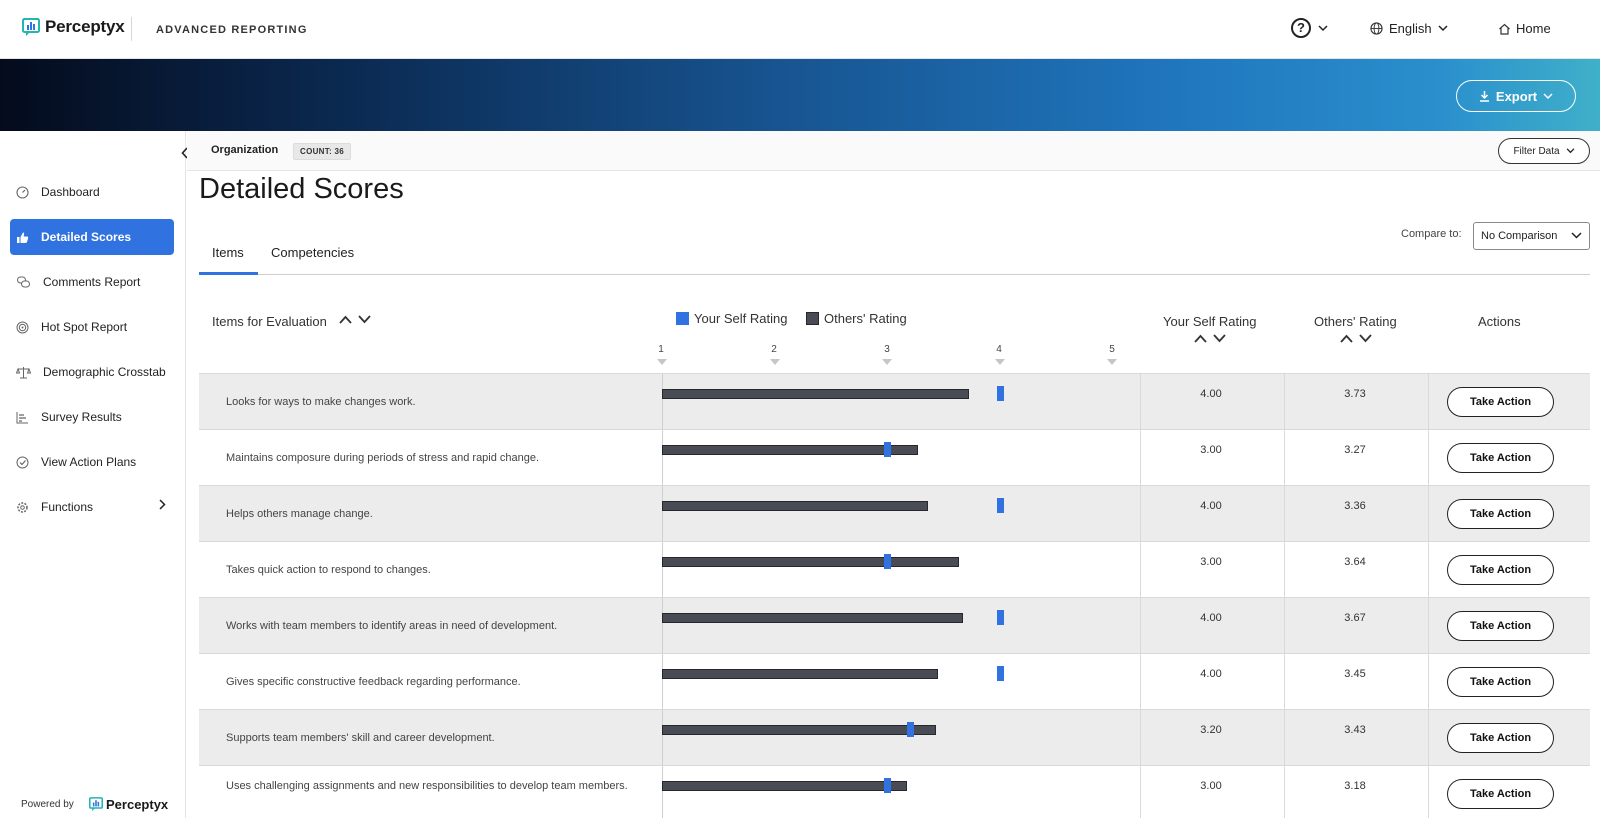  I want to click on item-label: Looks for ways to make changes work., so click(321, 402).